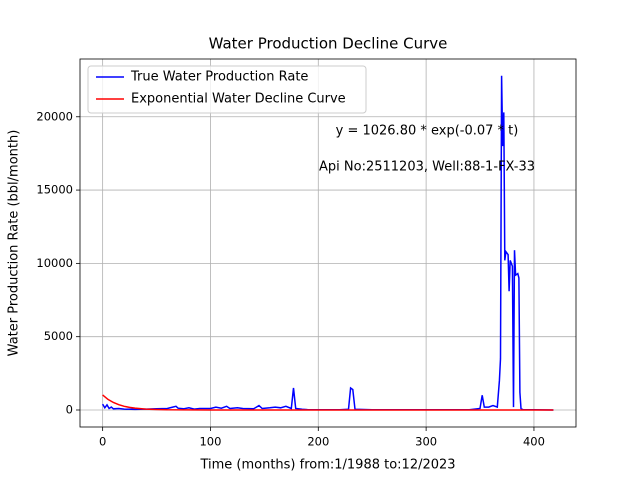 This screenshot has width=640, height=480. I want to click on y-tick-label: 5000, so click(58, 336).